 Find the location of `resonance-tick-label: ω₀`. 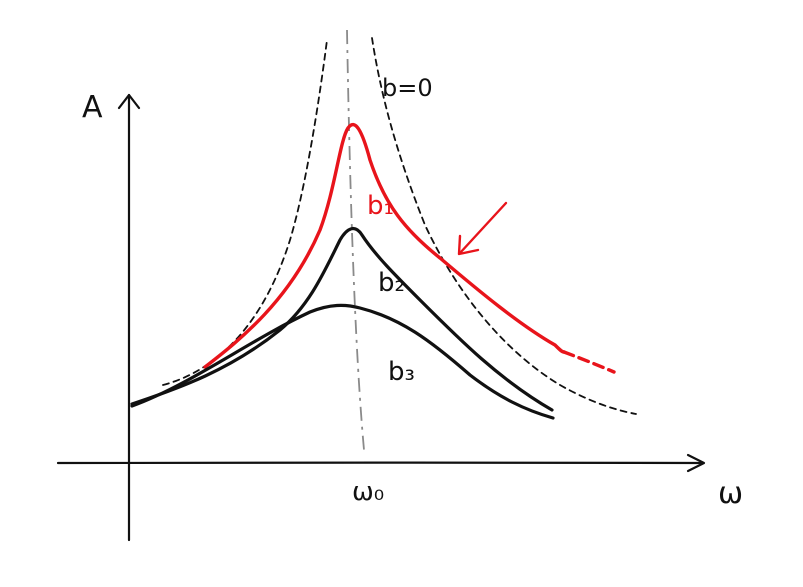

resonance-tick-label: ω₀ is located at coordinates (368, 492).